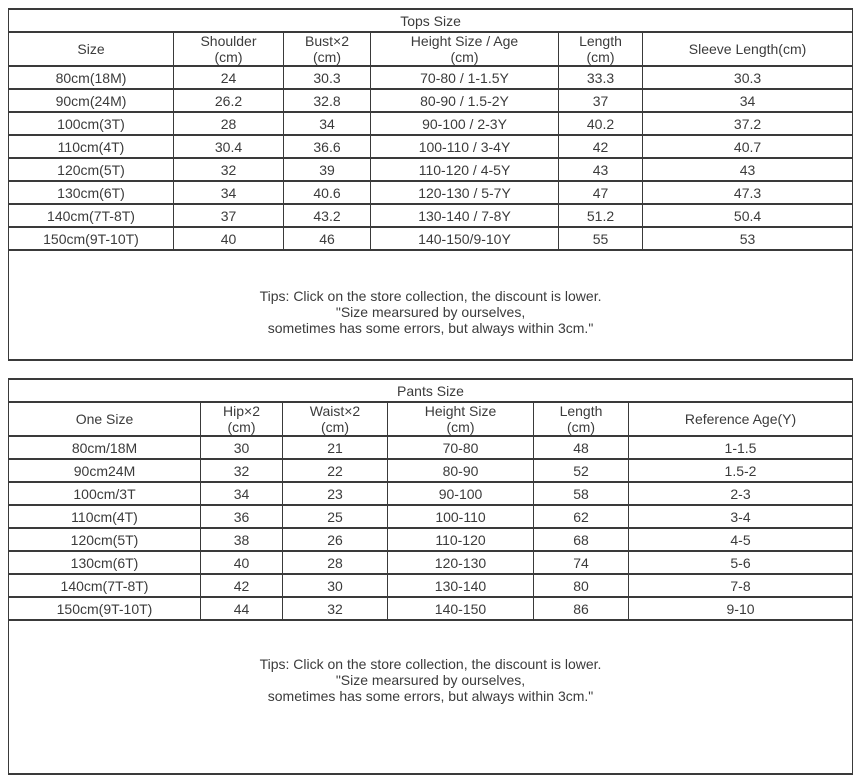 The width and height of the screenshot is (860, 775). I want to click on column-header-one-size: One Size, so click(104, 419).